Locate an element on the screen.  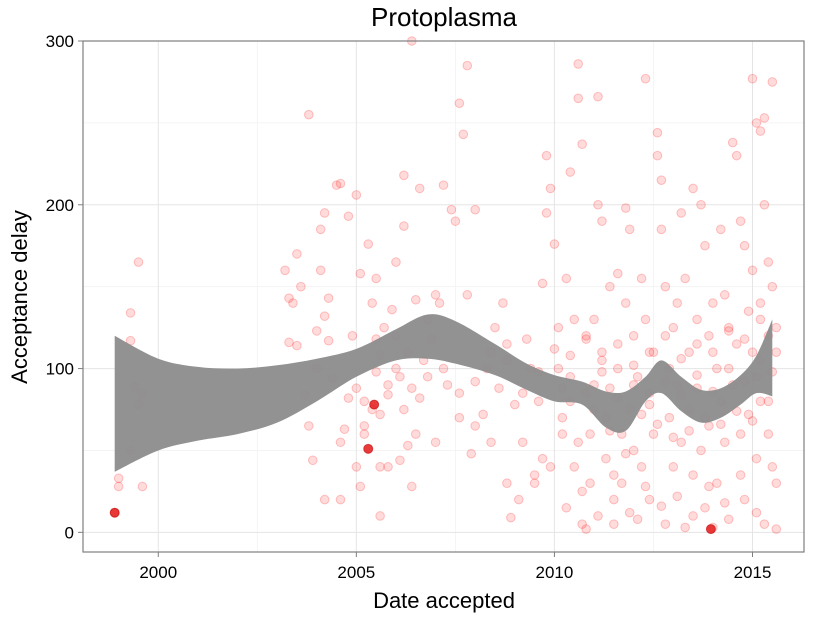
x-axis-title: Date accepted is located at coordinates (444, 600).